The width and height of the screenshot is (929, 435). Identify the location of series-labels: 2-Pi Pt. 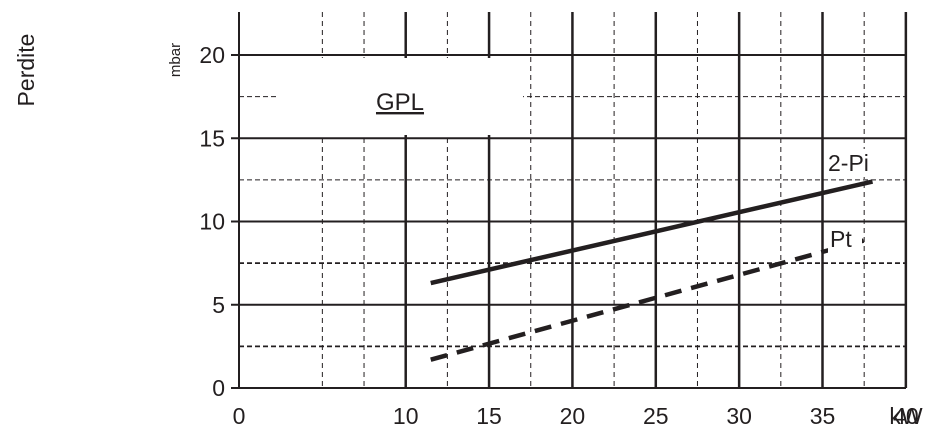
(852, 201).